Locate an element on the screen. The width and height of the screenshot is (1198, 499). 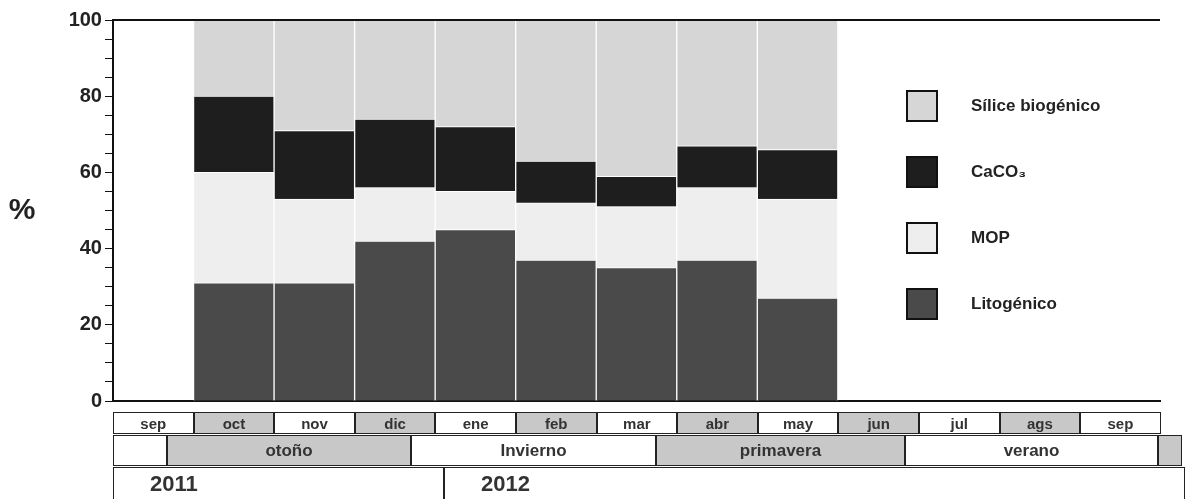
legend-label: MOP is located at coordinates (990, 237).